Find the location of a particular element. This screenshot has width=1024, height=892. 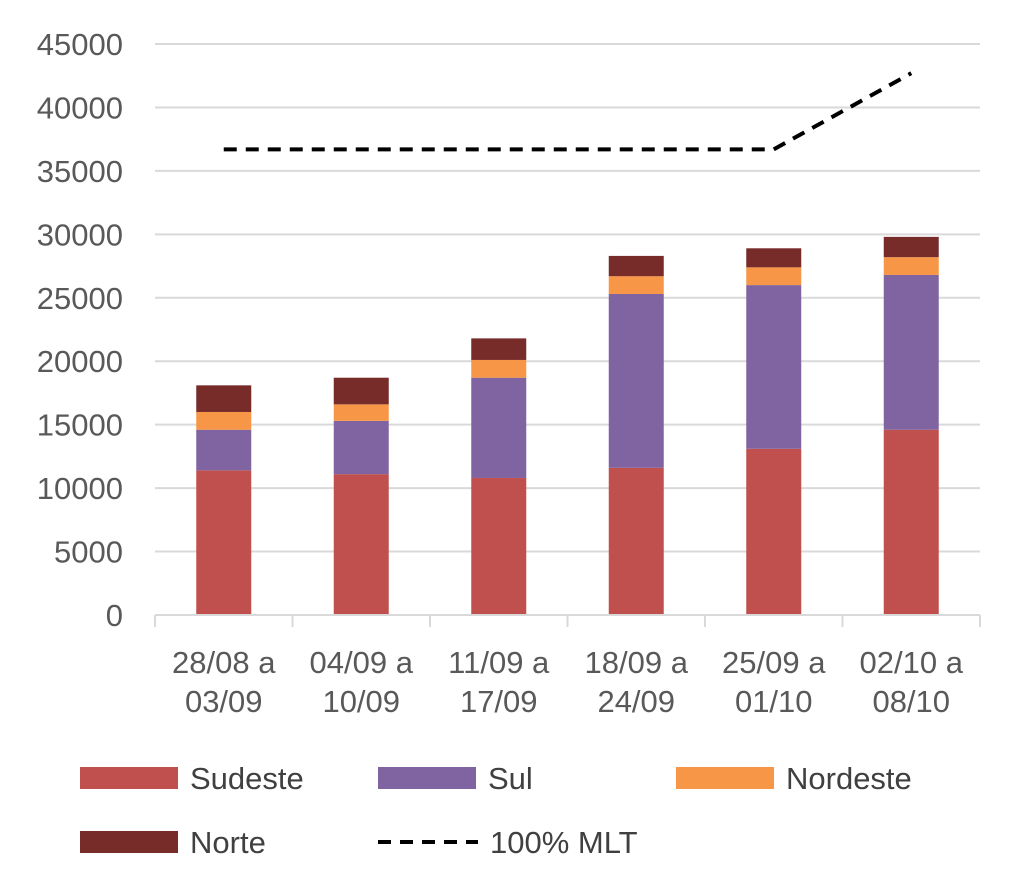

legend-label-nordeste: Nordeste is located at coordinates (849, 778).